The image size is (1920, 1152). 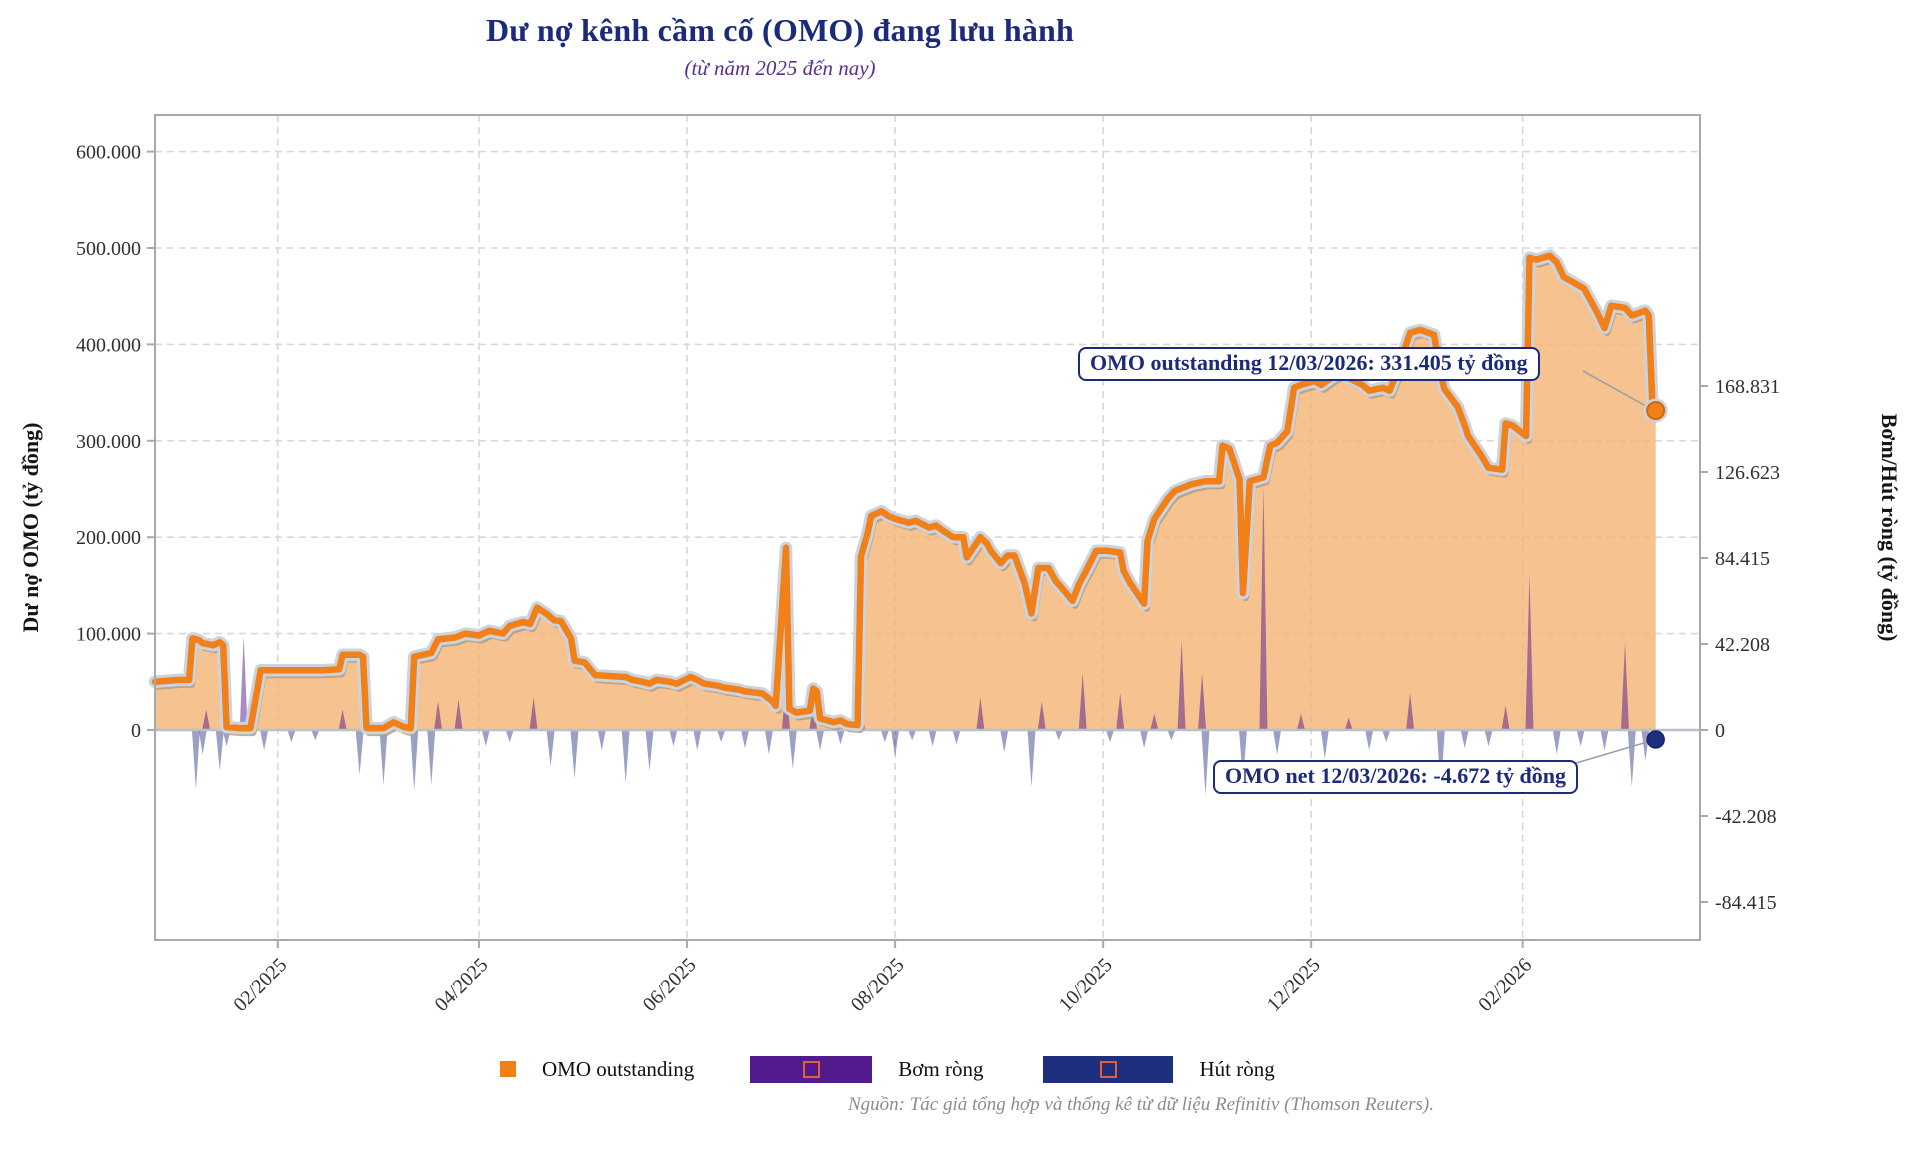 I want to click on x-tick-label: 08/2025, so click(x=878, y=985).